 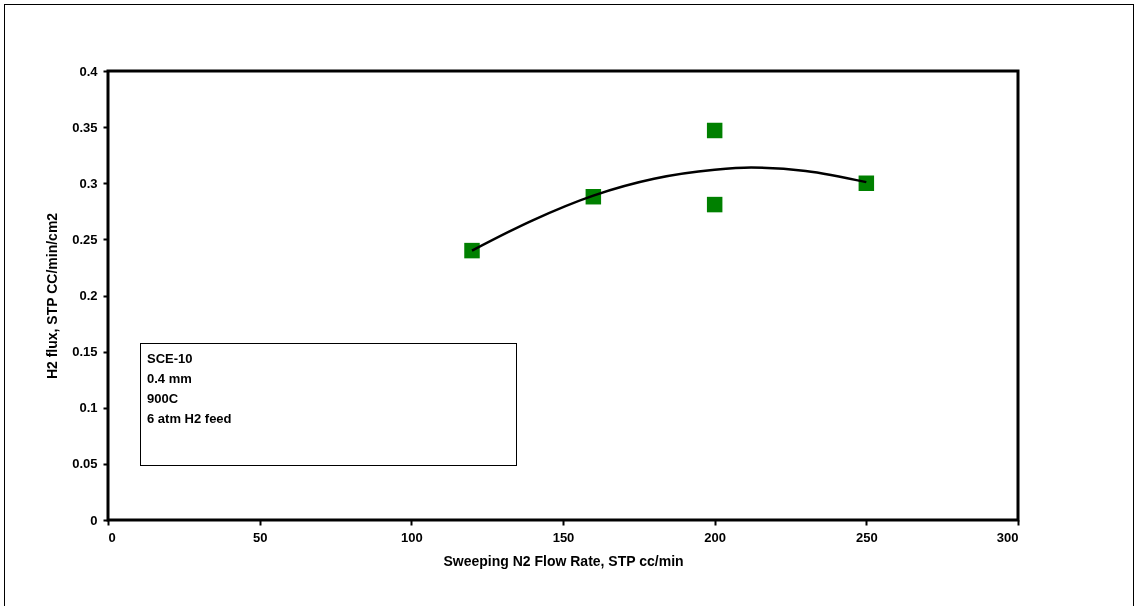 What do you see at coordinates (563, 560) in the screenshot?
I see `x-axis-title: Sweeping N2 Flow Rate, STP cc/min` at bounding box center [563, 560].